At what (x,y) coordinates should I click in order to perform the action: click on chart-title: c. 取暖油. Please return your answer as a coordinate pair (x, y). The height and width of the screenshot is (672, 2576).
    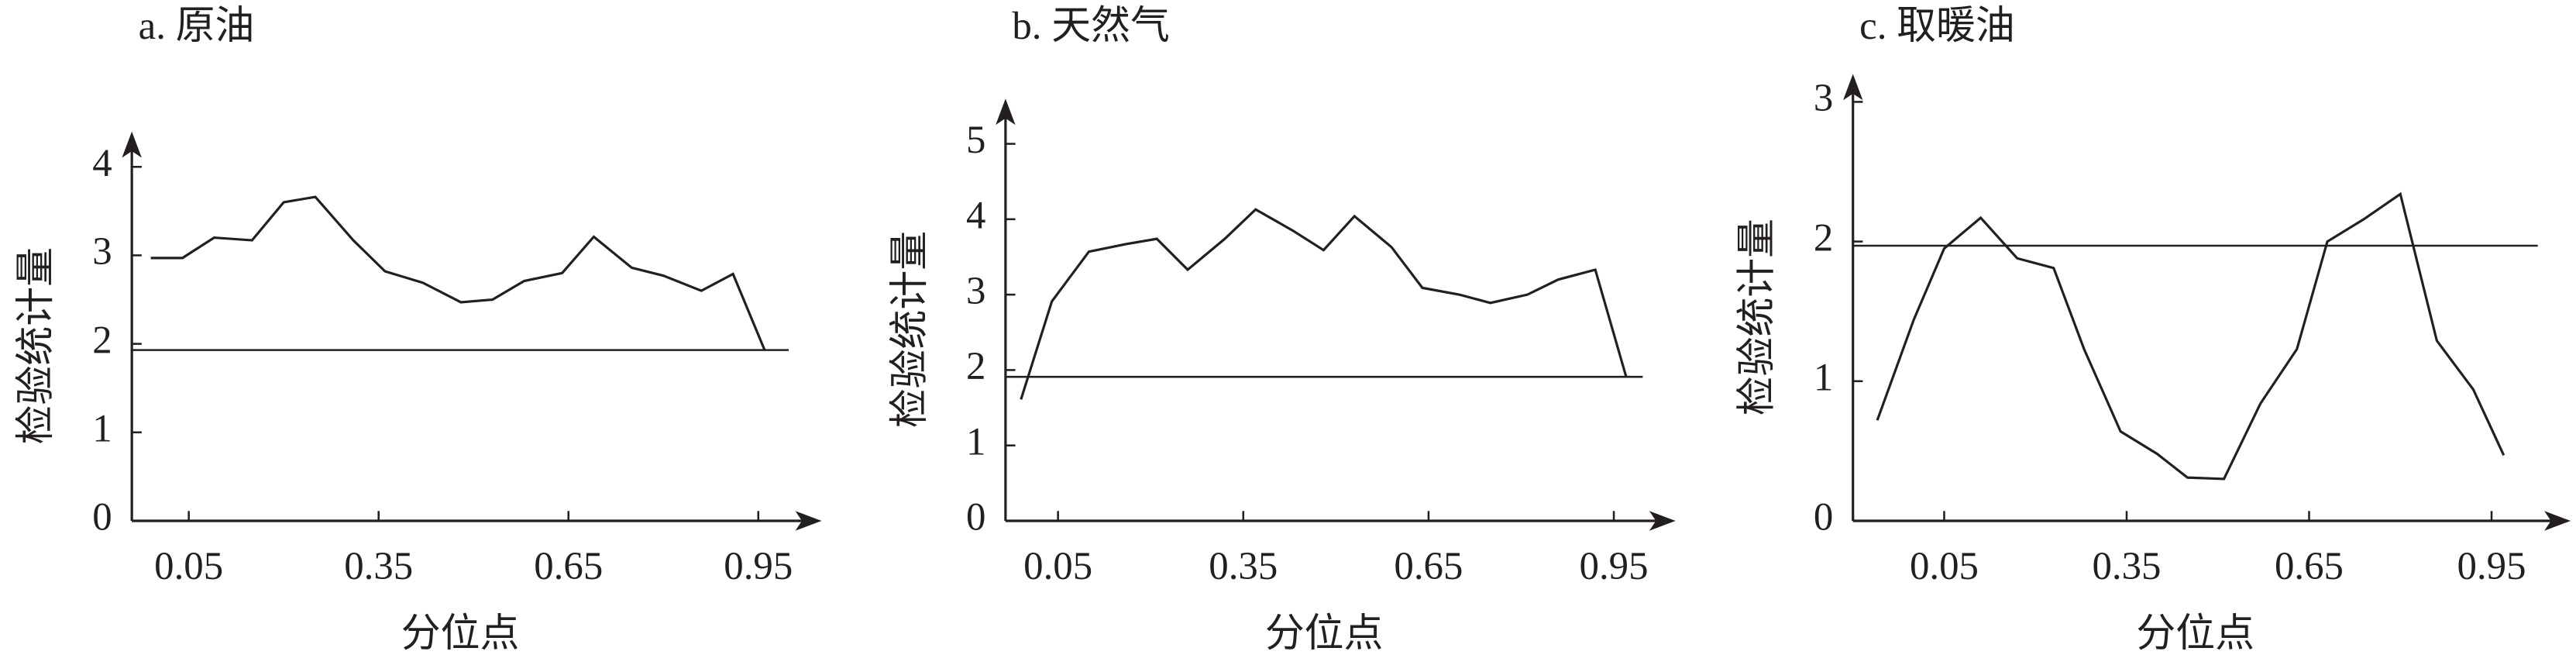
    Looking at the image, I should click on (1937, 26).